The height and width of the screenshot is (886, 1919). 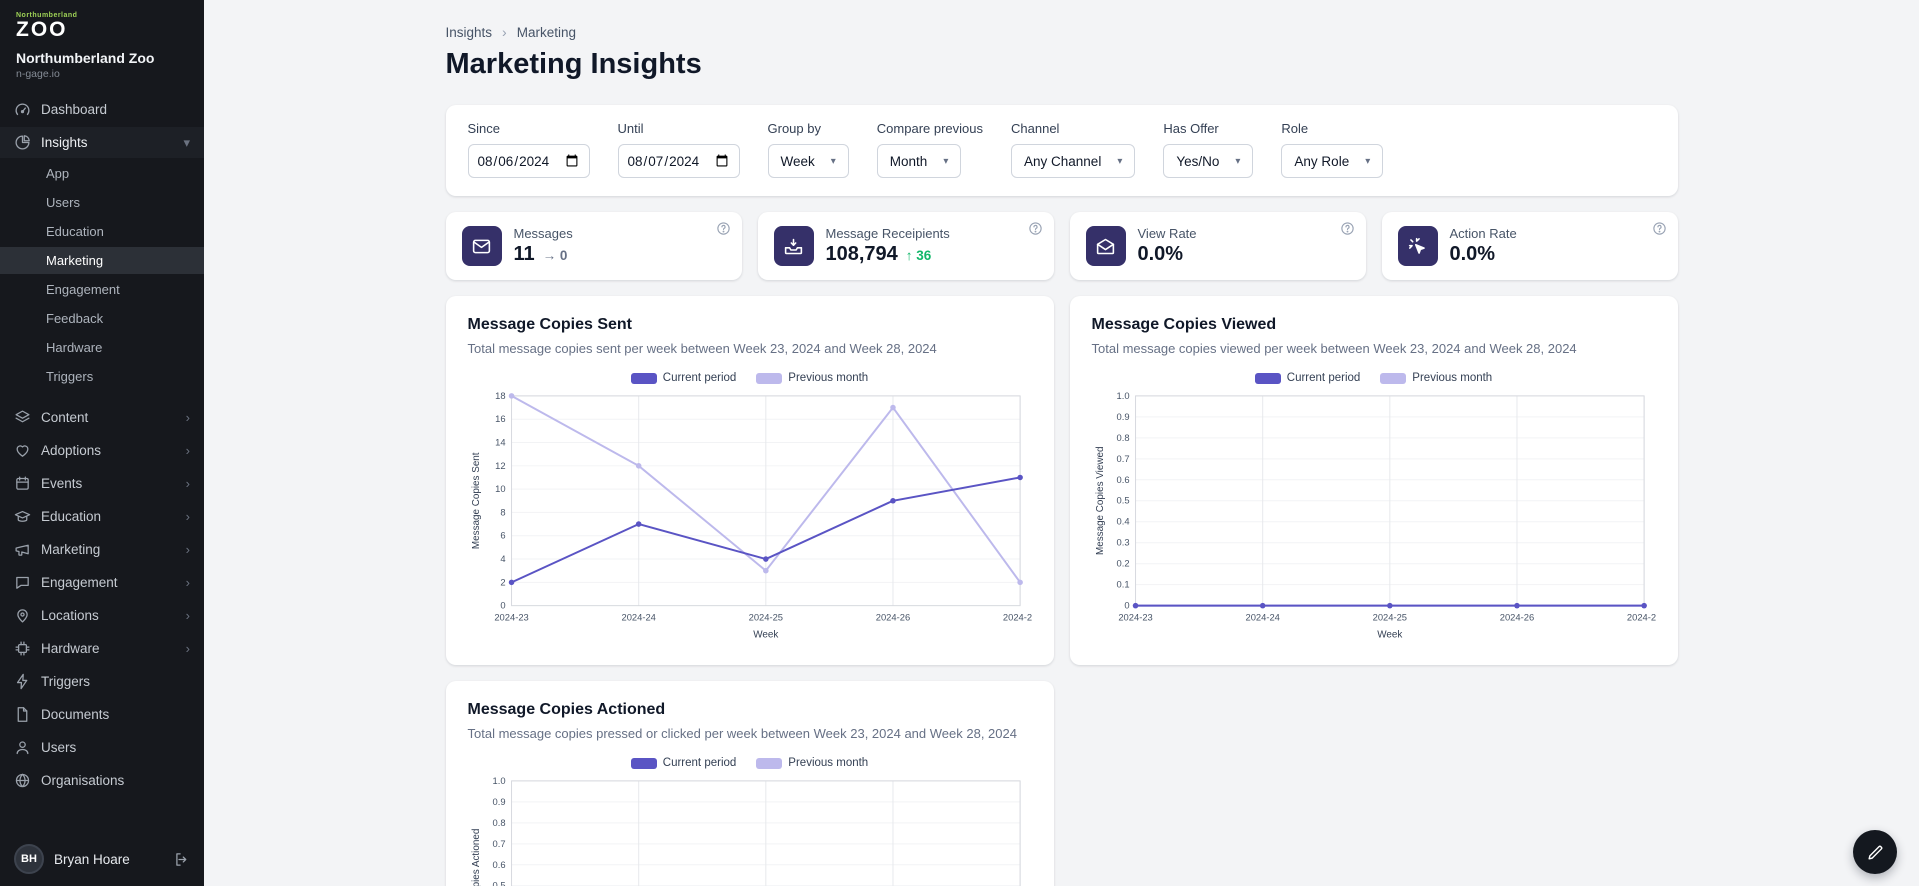 What do you see at coordinates (500, 488) in the screenshot?
I see `svg-text: 10` at bounding box center [500, 488].